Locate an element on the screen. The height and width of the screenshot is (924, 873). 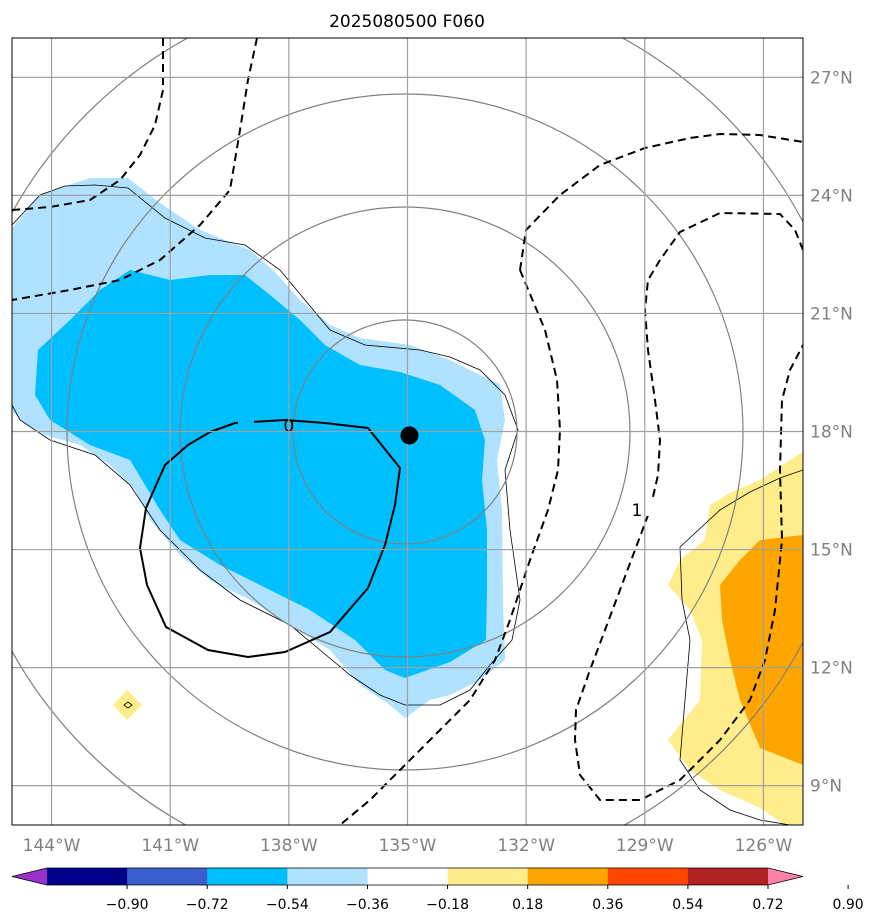
colorbar is located at coordinates (407, 876).